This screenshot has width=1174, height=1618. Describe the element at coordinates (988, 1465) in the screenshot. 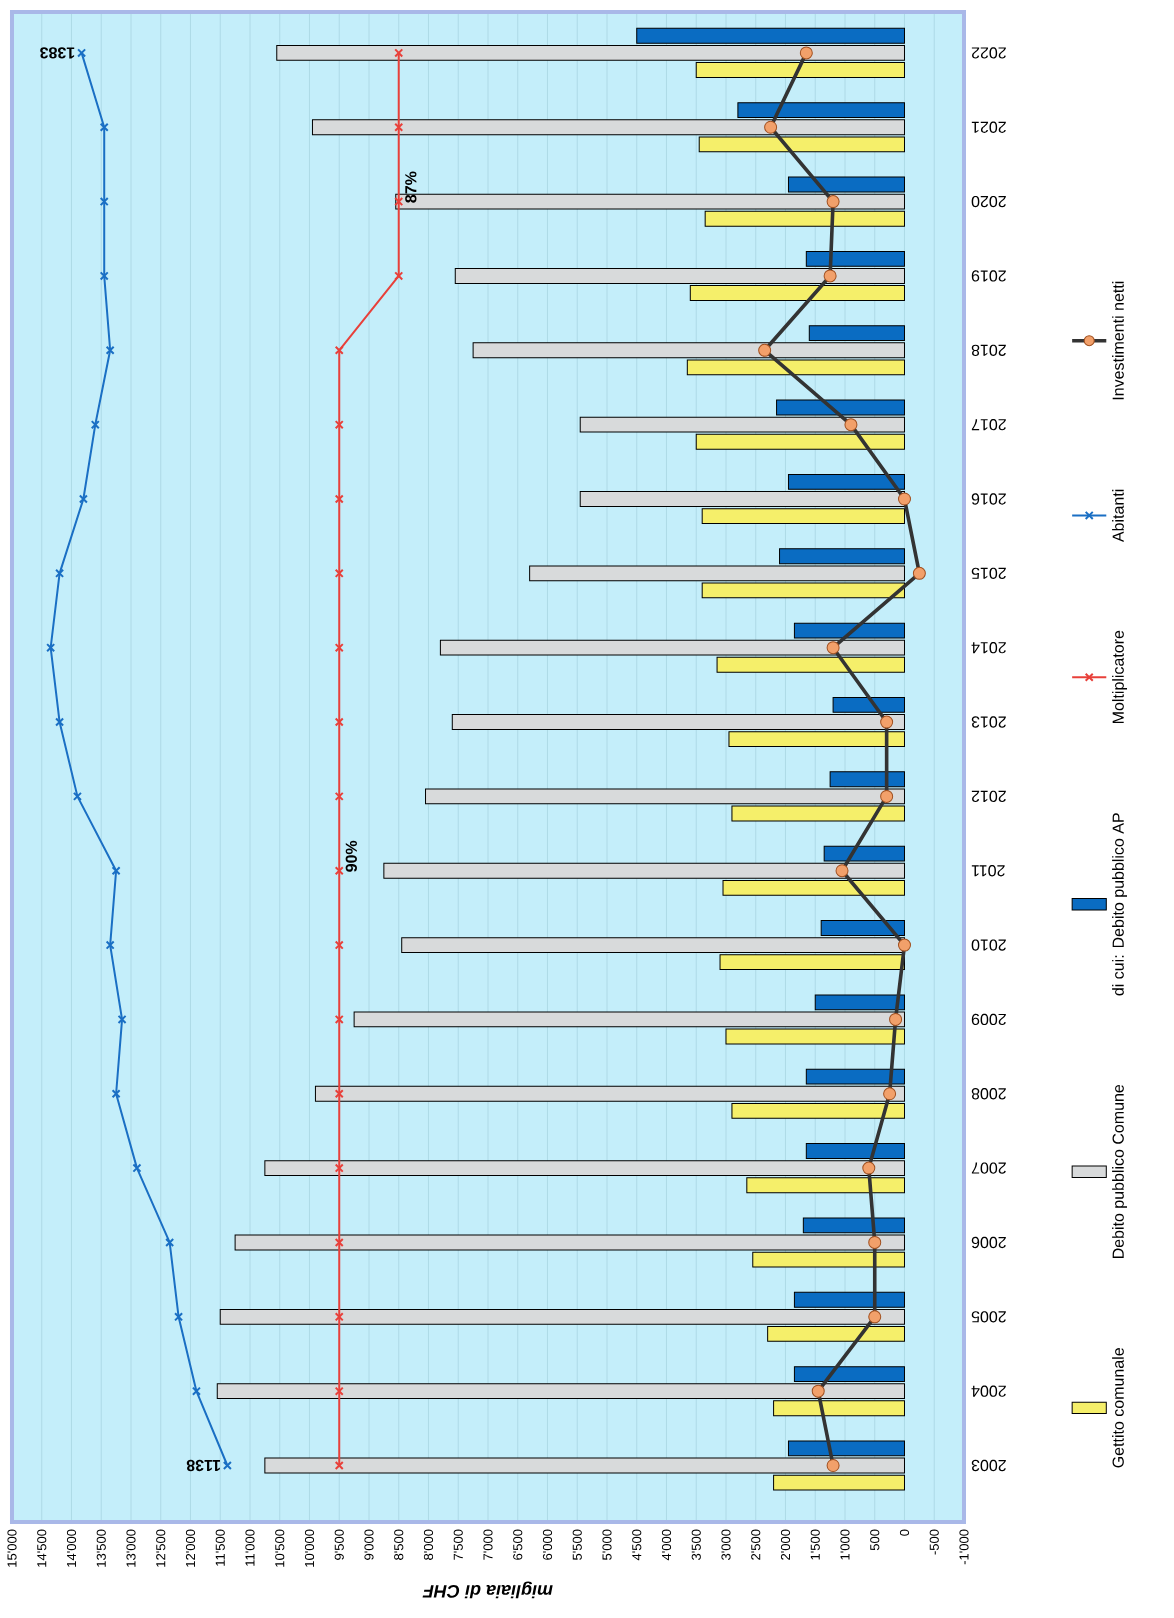

I see `y-tick-label: 2003` at that location.